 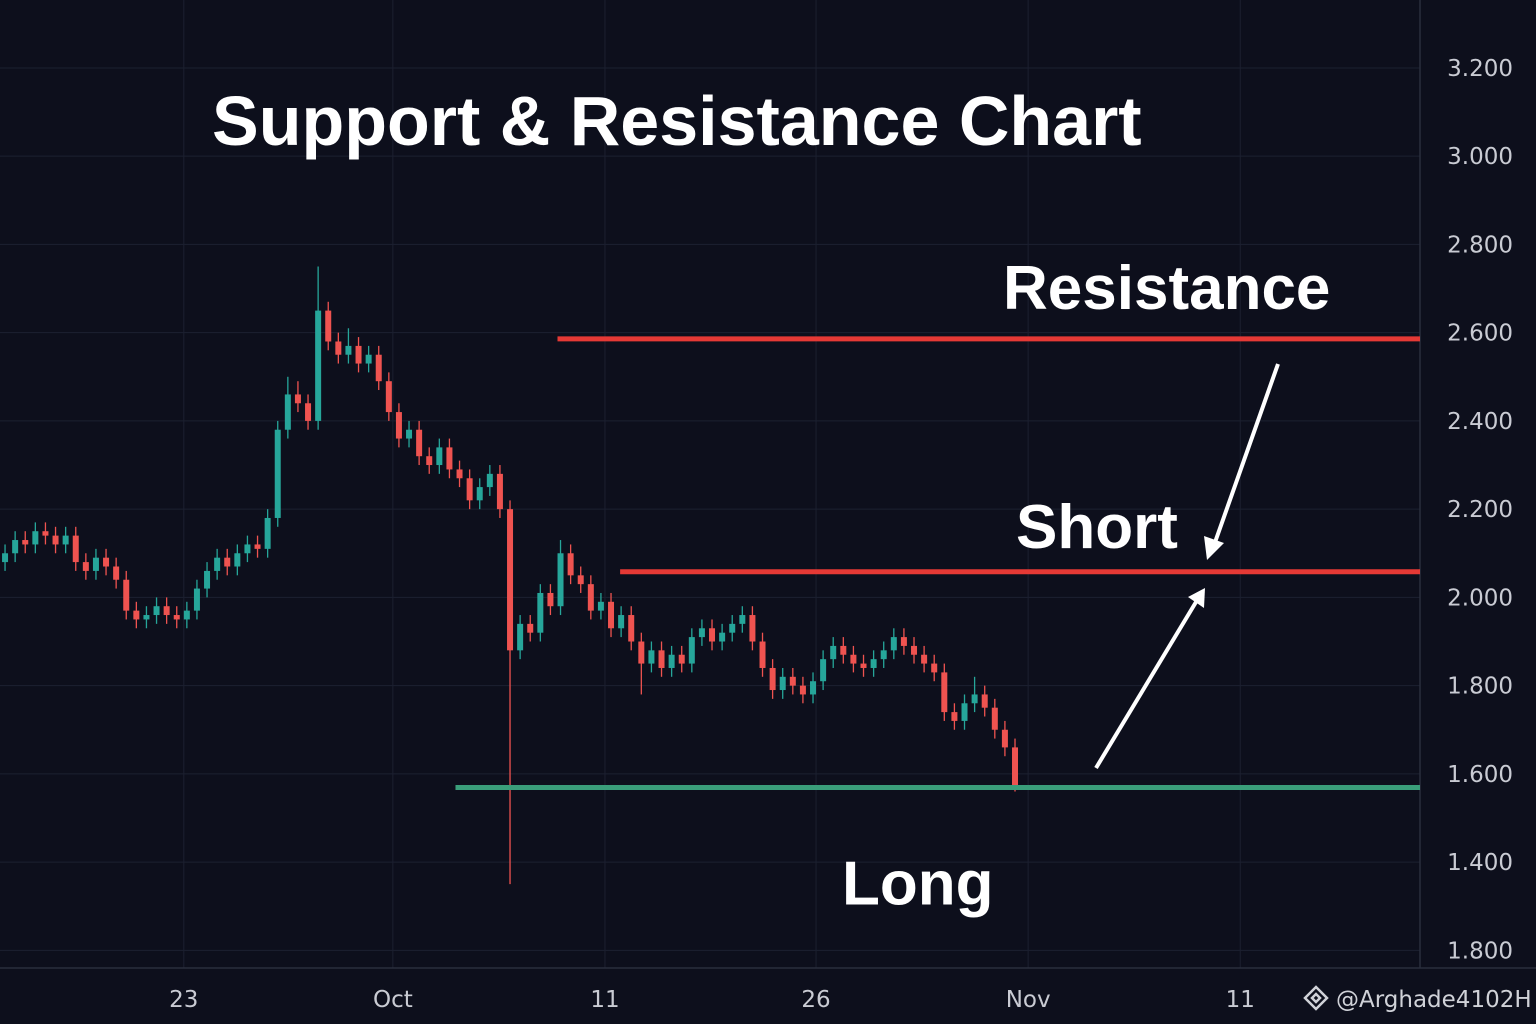 What do you see at coordinates (1480, 775) in the screenshot?
I see `y-tick-label: 1.600` at bounding box center [1480, 775].